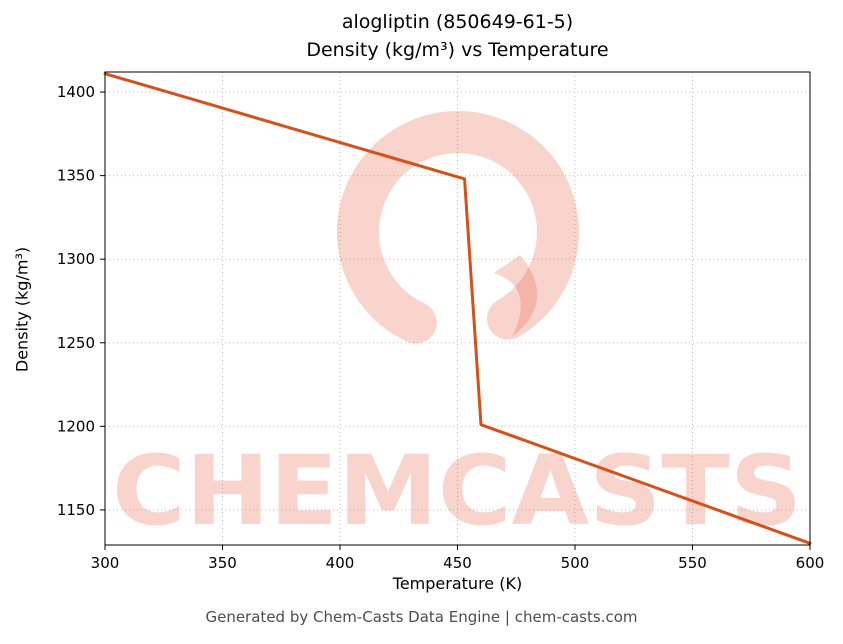 Image resolution: width=843 pixels, height=644 pixels. What do you see at coordinates (457, 22) in the screenshot?
I see `chart-title-line1: alogliptin (850649-61-5)` at bounding box center [457, 22].